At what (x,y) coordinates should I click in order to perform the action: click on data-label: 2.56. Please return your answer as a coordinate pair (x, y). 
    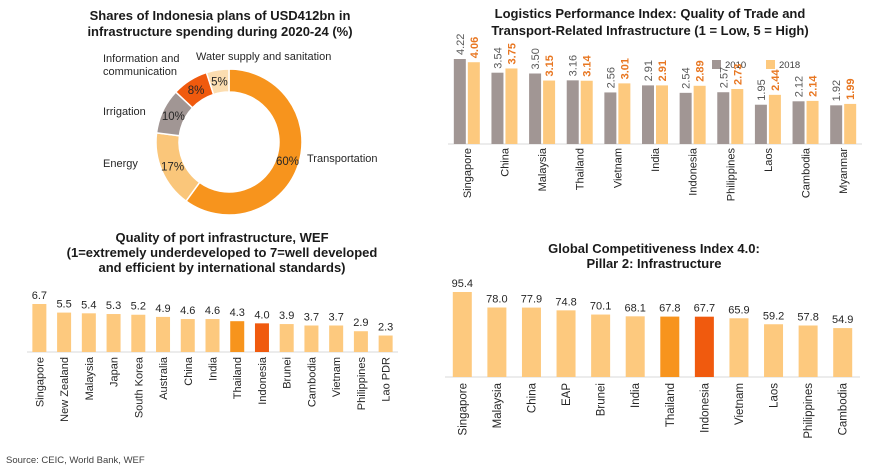
    Looking at the image, I should click on (611, 77).